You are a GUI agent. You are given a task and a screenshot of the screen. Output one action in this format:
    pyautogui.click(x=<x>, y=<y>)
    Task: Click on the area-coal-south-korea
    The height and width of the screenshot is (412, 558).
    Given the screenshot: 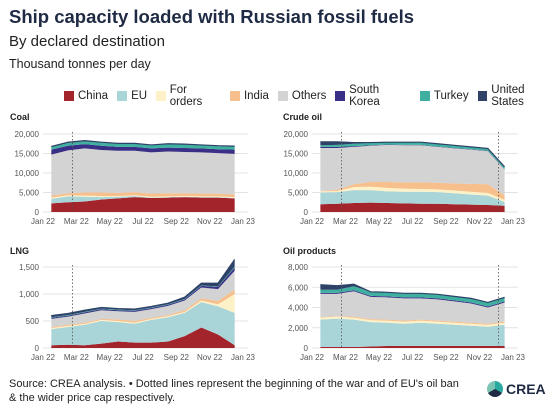 What is the action you would take?
    pyautogui.click(x=143, y=149)
    